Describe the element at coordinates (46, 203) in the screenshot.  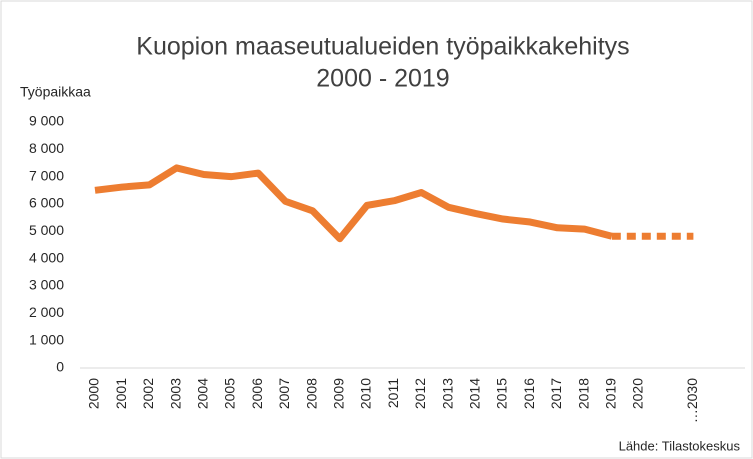
I see `y-tick-label: 6 000` at that location.